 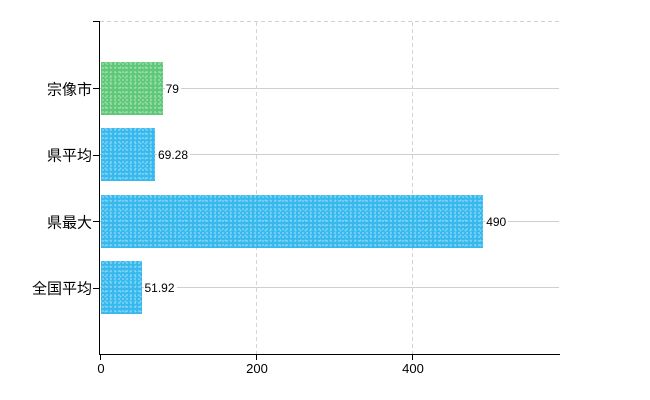 I want to click on y-axis-line, so click(x=99, y=188).